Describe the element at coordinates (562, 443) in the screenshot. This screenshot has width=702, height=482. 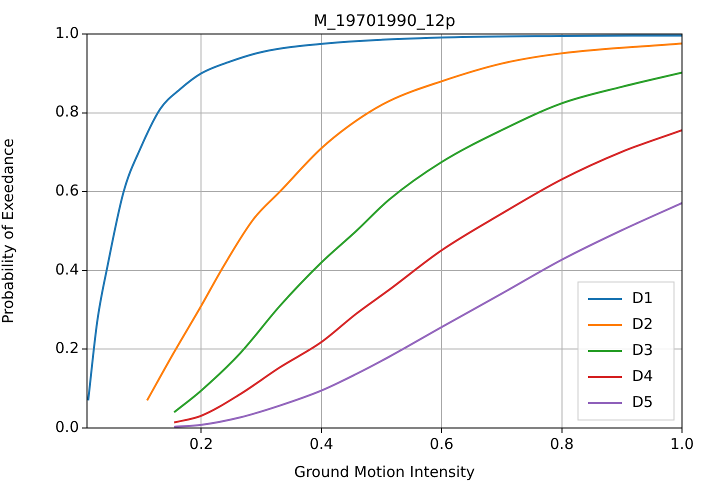
I see `x-tick-label: 0.8` at that location.